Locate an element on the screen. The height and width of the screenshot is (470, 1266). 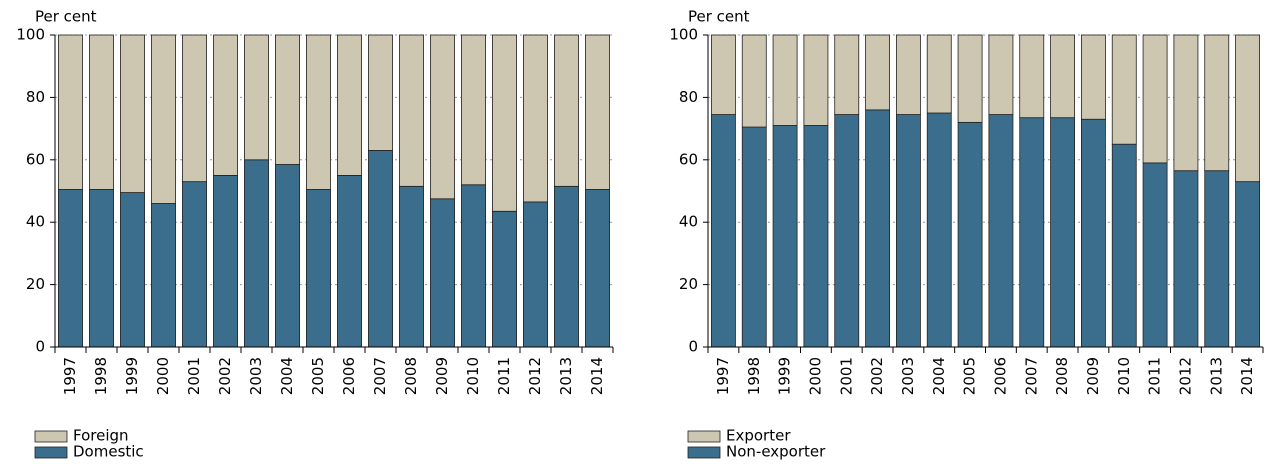
y-tick-label: 60 is located at coordinates (688, 159).